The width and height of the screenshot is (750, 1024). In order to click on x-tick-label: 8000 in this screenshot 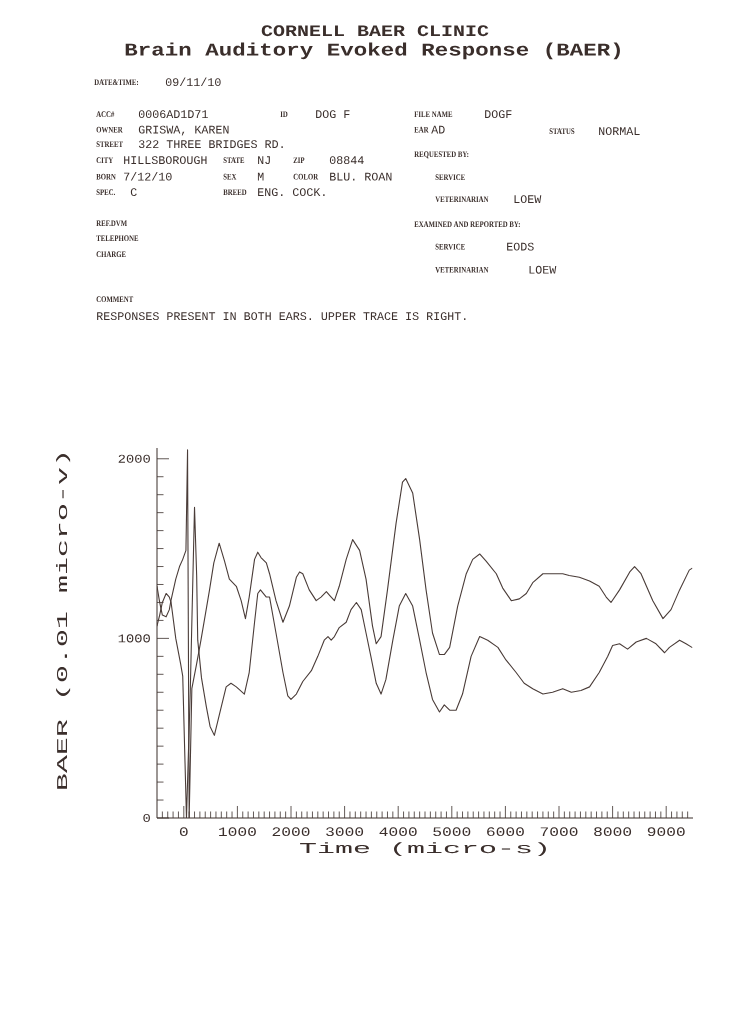, I will do `click(613, 832)`.